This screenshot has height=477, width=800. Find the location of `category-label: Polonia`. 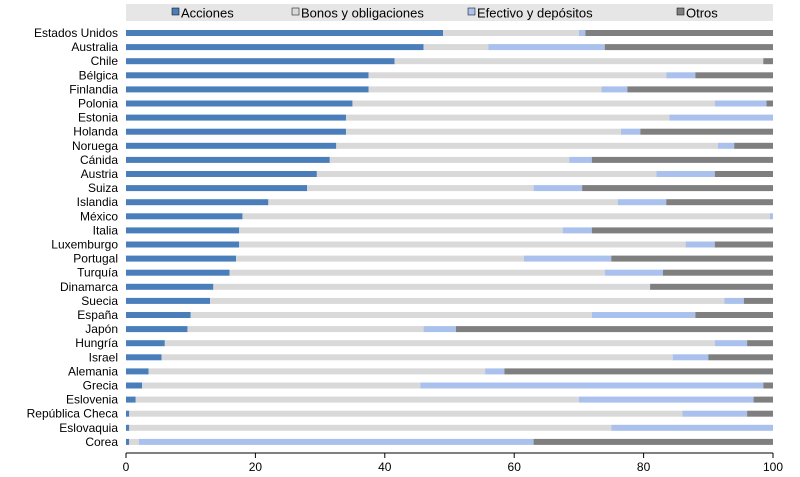

category-label: Polonia is located at coordinates (98, 104).